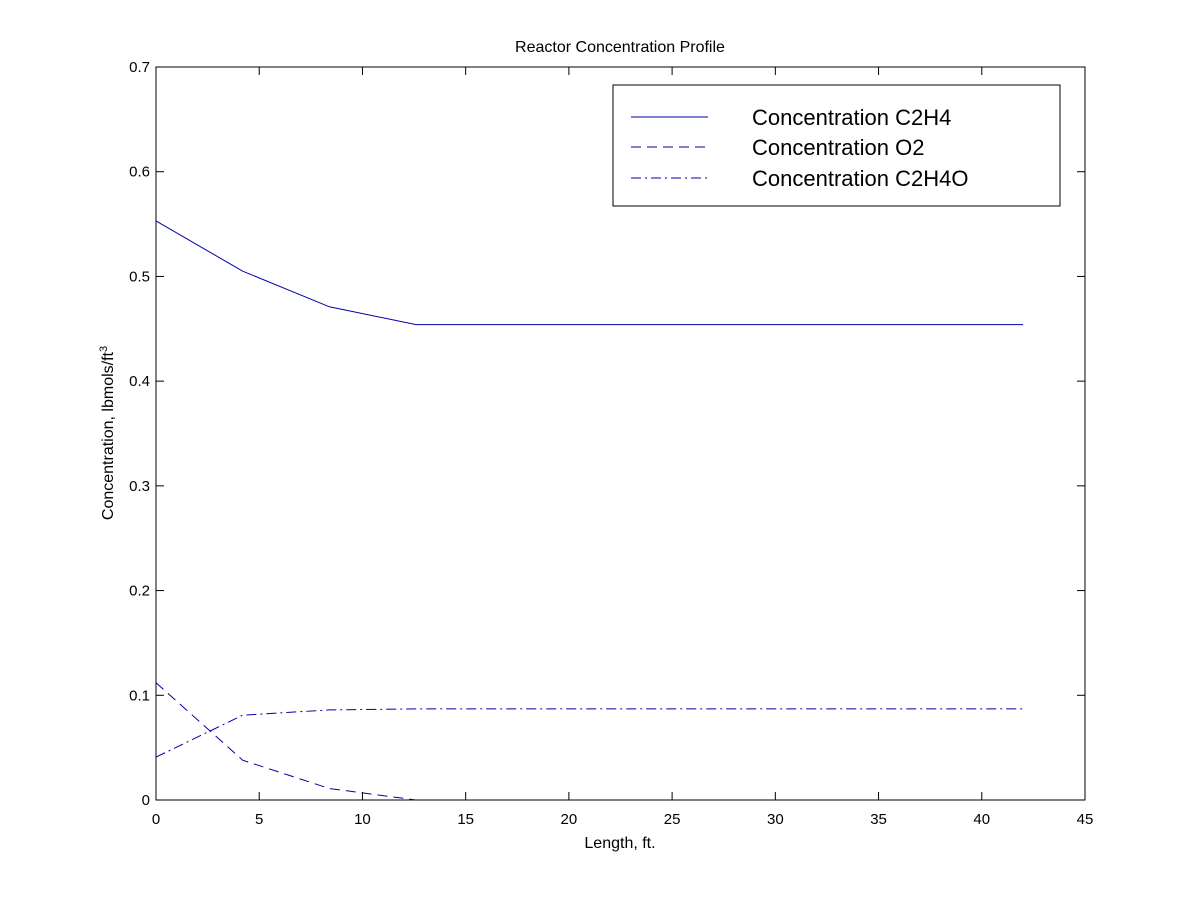  Describe the element at coordinates (465, 819) in the screenshot. I see `x-tick-label: 15` at that location.